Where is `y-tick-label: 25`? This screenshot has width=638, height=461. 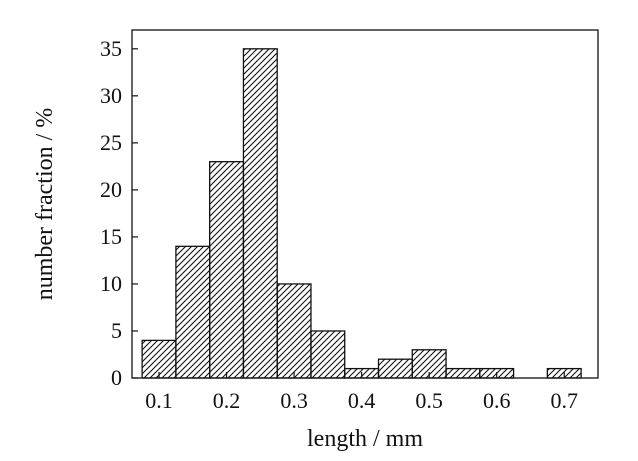
y-tick-label: 25 is located at coordinates (111, 142).